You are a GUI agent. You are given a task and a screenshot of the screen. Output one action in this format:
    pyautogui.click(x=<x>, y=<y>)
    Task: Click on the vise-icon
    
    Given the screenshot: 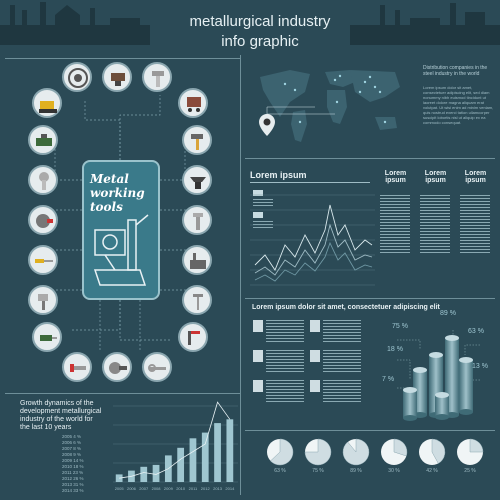 What is the action you would take?
    pyautogui.click(x=43, y=140)
    